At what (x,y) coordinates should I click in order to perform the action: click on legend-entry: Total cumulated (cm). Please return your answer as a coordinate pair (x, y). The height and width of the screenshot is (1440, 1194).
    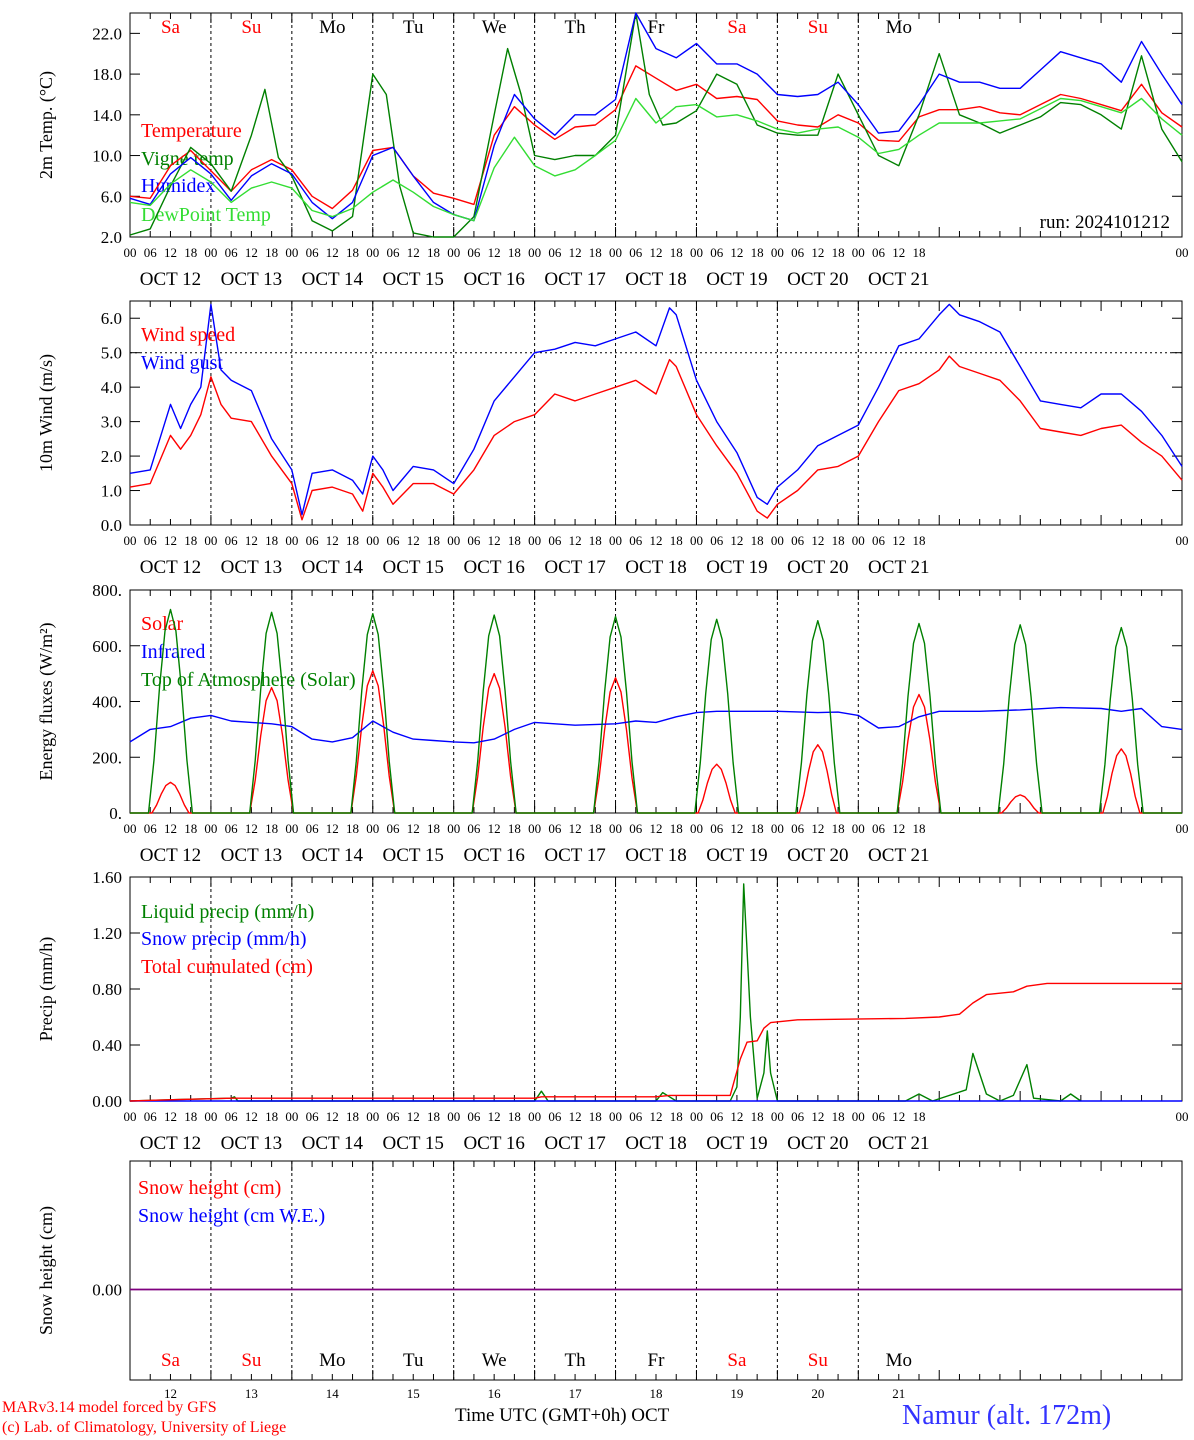
    Looking at the image, I should click on (227, 967).